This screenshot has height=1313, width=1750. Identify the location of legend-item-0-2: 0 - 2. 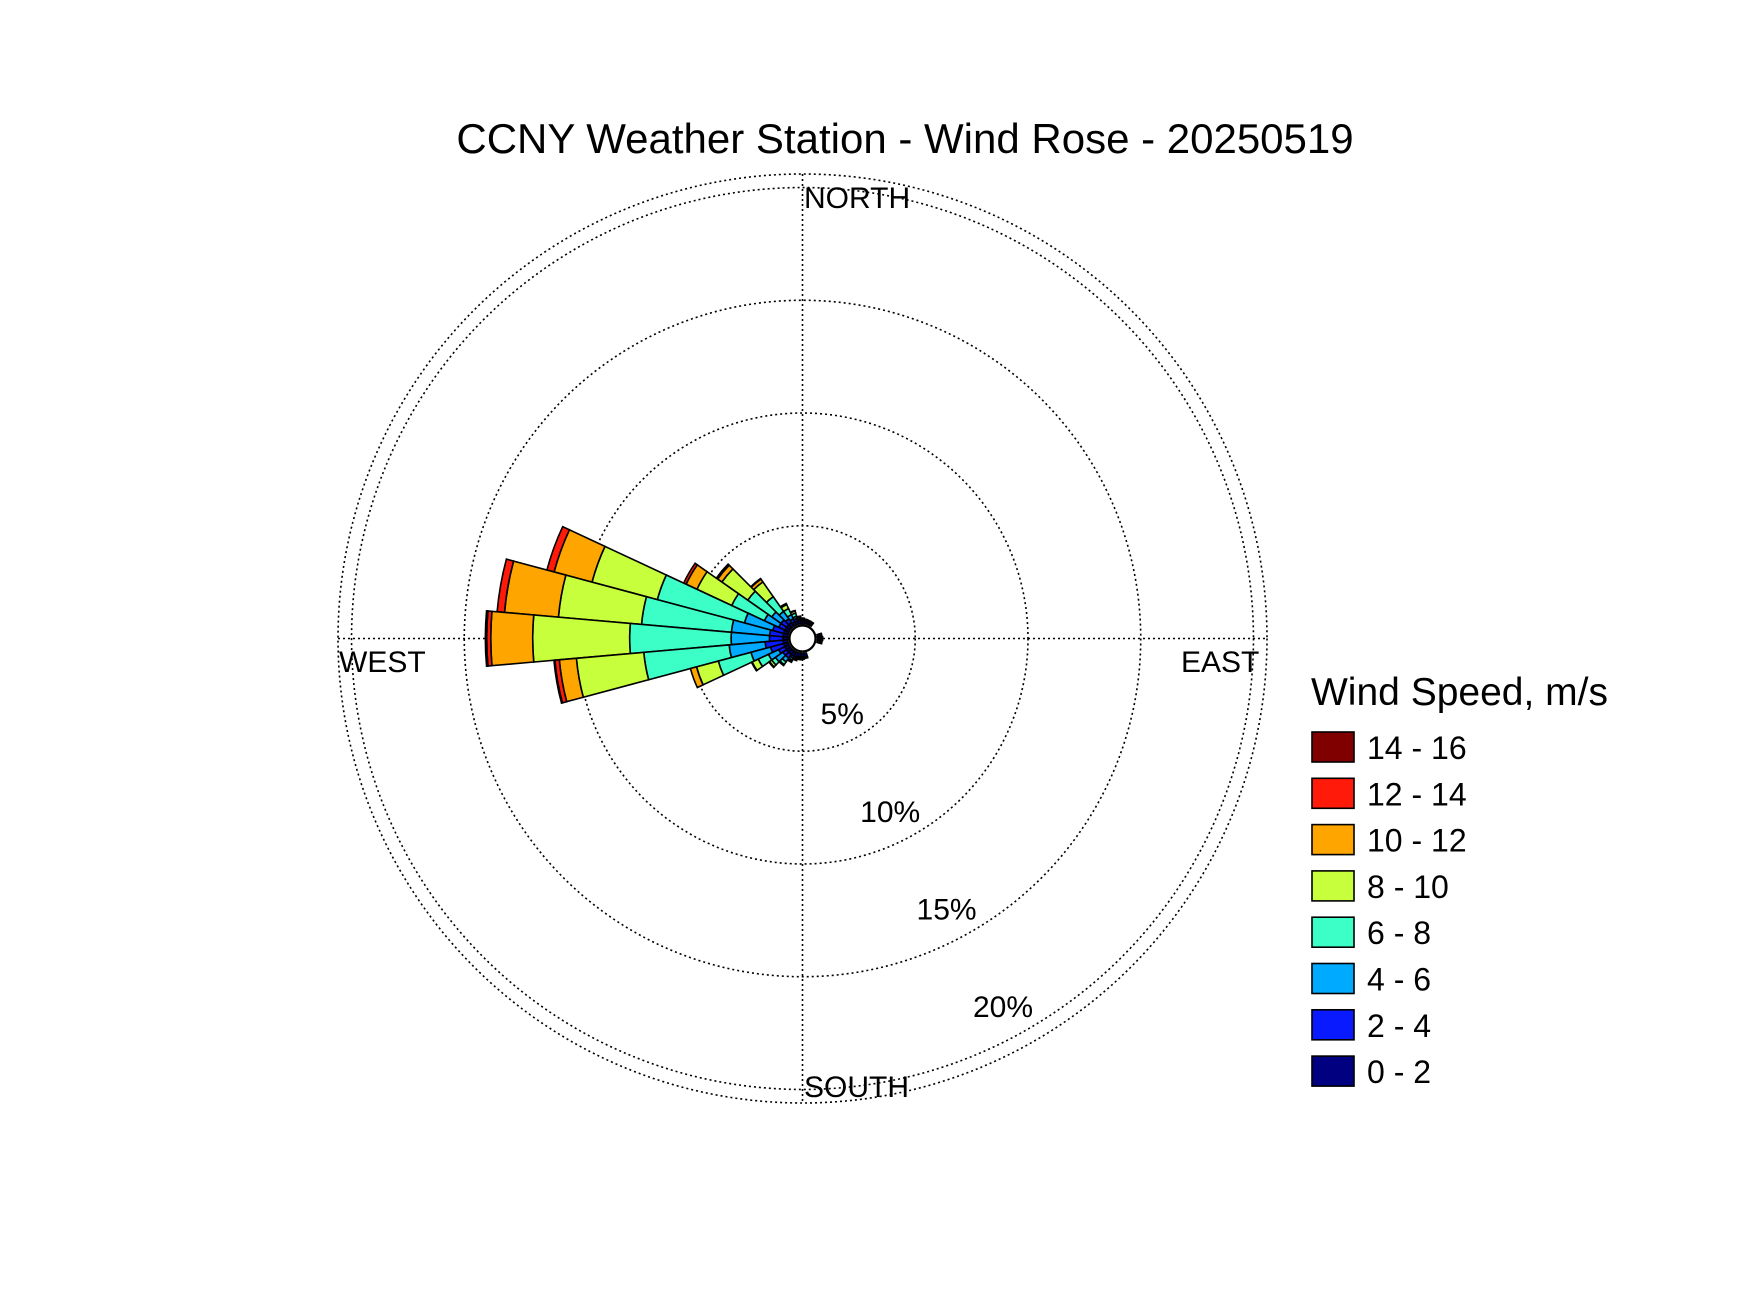
(1371, 1072).